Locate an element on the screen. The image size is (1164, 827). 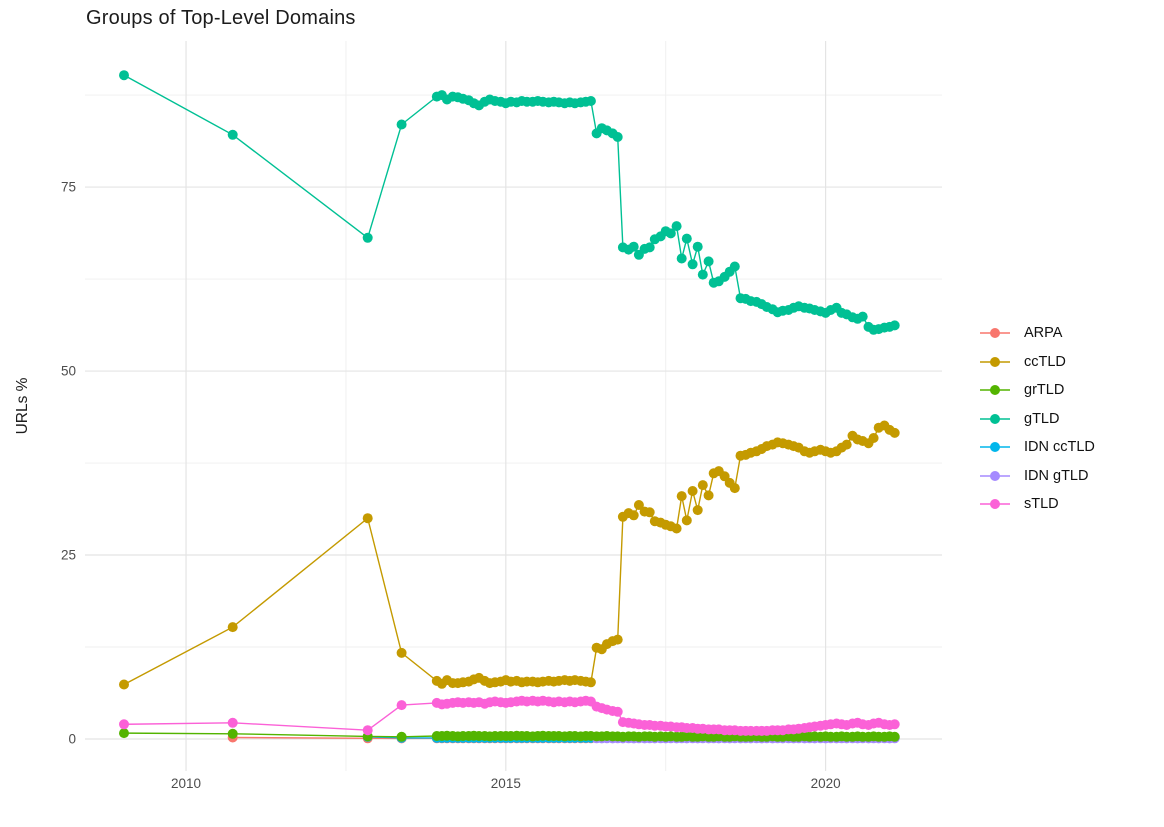
legend-item-gtld: gTLD is located at coordinates (1037, 419).